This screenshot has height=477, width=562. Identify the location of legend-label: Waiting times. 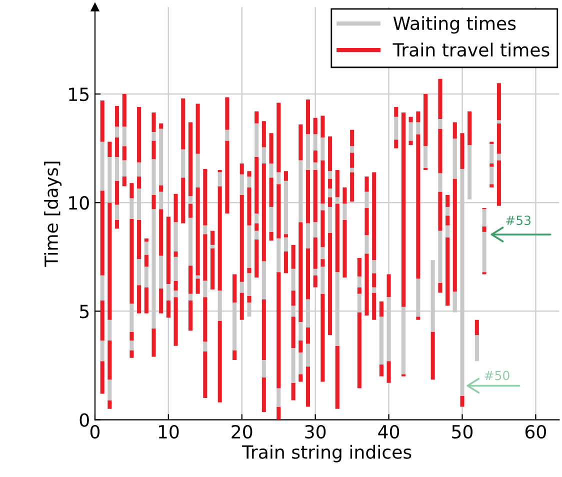
(454, 25).